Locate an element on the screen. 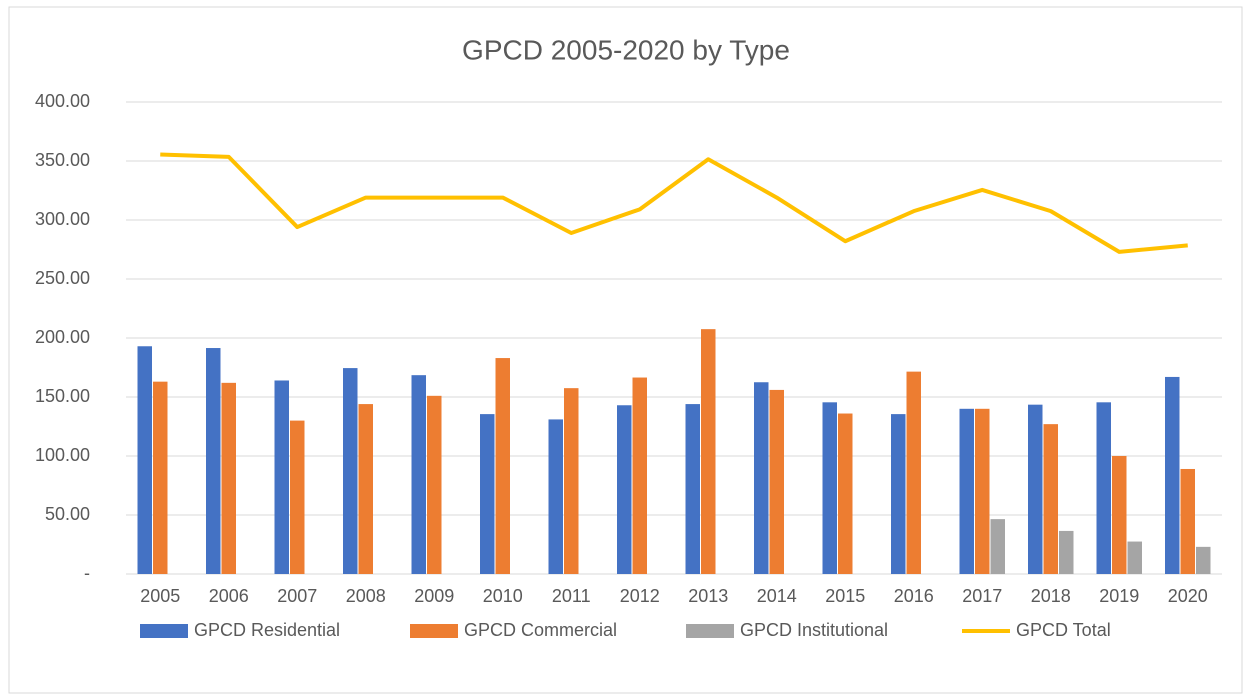 The width and height of the screenshot is (1252, 699). x-tick-label: 2008 is located at coordinates (366, 596).